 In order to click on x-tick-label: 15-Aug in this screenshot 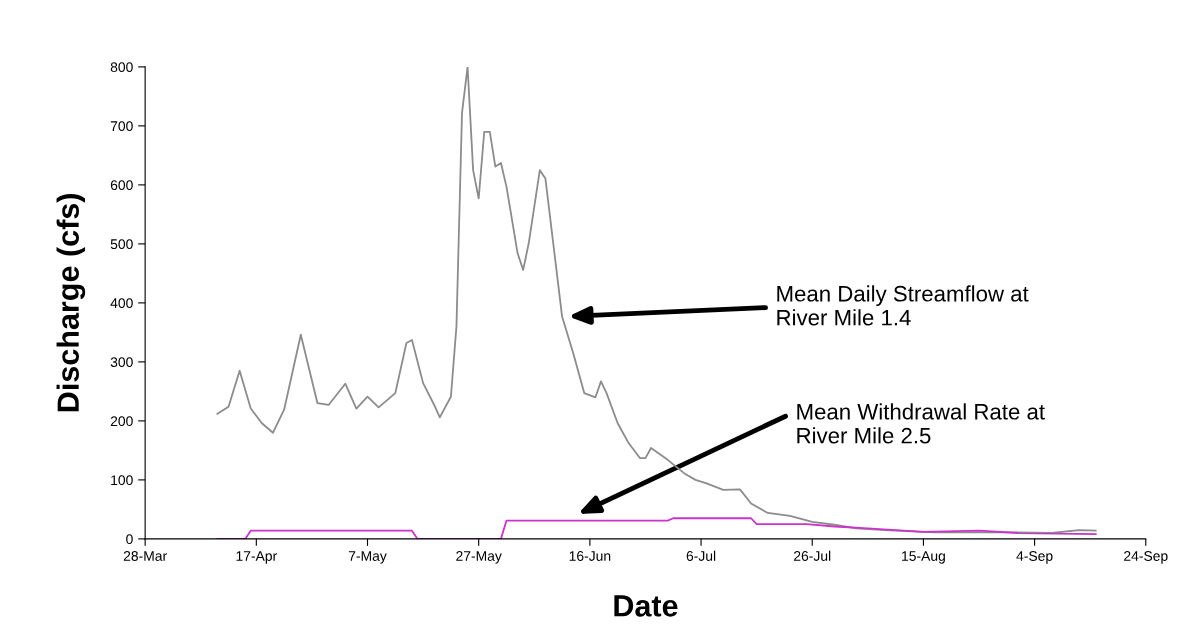, I will do `click(923, 557)`.